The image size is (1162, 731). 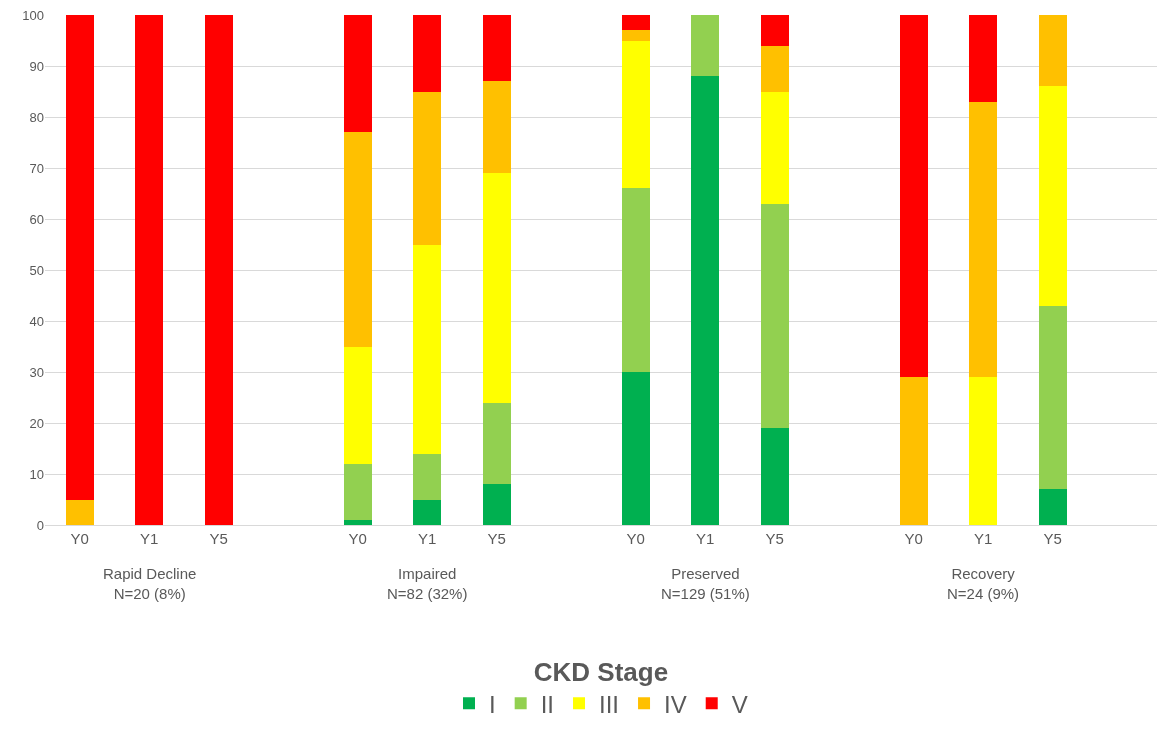 I want to click on y-tick-label: 60, so click(x=36, y=219).